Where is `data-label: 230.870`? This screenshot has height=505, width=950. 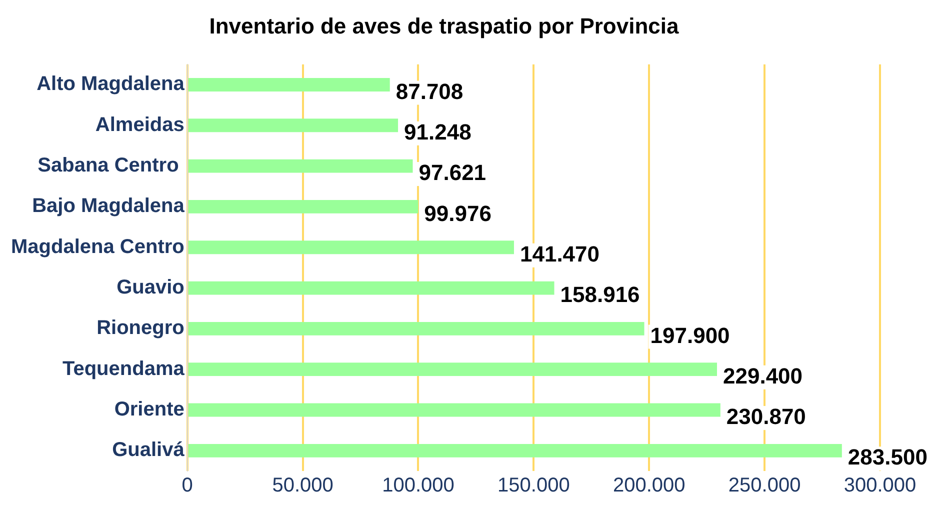 data-label: 230.870 is located at coordinates (766, 417).